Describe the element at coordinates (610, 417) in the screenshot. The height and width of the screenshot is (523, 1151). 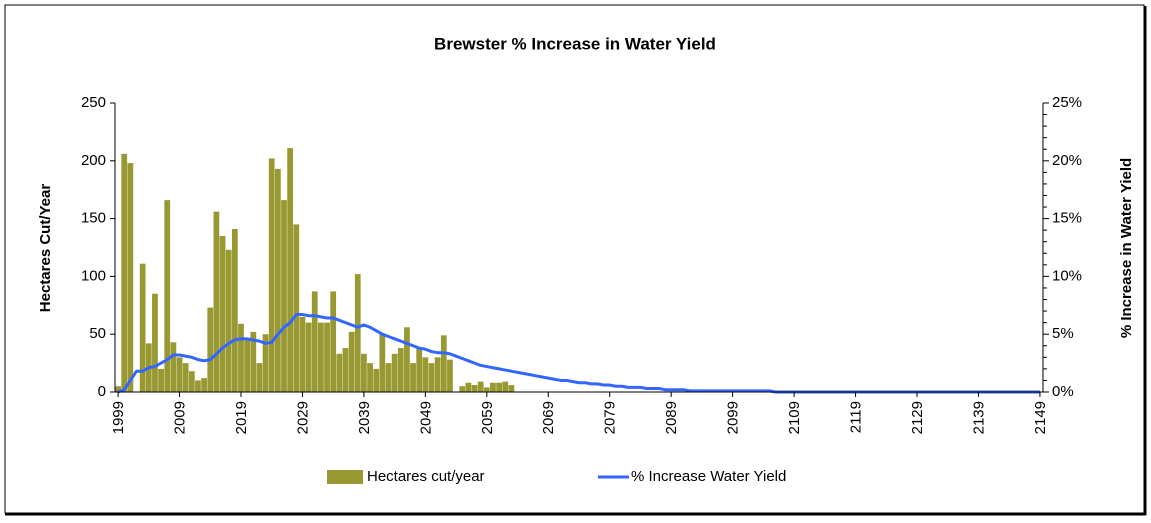
I see `x-tick-label: 2079` at that location.